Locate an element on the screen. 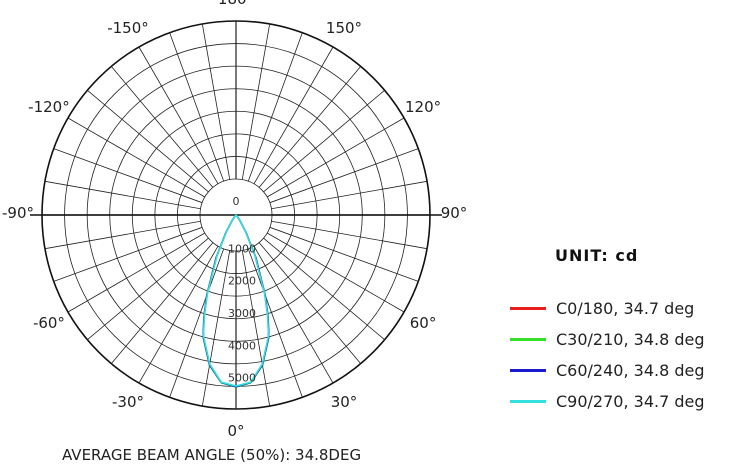 The height and width of the screenshot is (472, 732). angle-label: 90° is located at coordinates (454, 213).